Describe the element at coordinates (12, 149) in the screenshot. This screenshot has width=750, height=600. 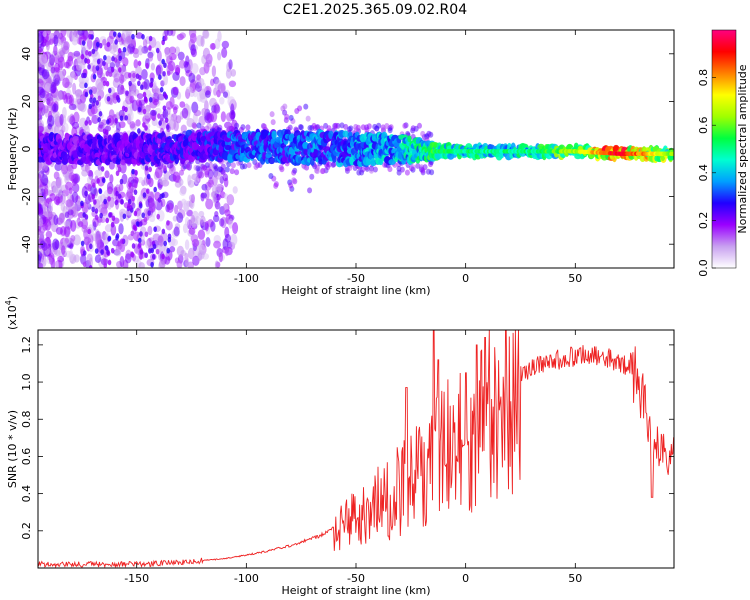
I see `spectrogram-y-label: Frequency (Hz)` at that location.